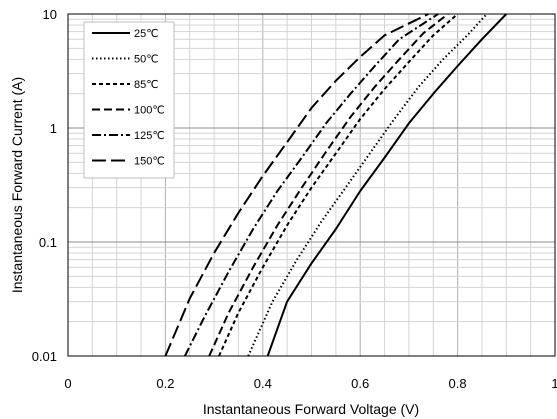 This screenshot has width=557, height=419. What do you see at coordinates (149, 162) in the screenshot?
I see `legend-label-5: 150℃` at bounding box center [149, 162].